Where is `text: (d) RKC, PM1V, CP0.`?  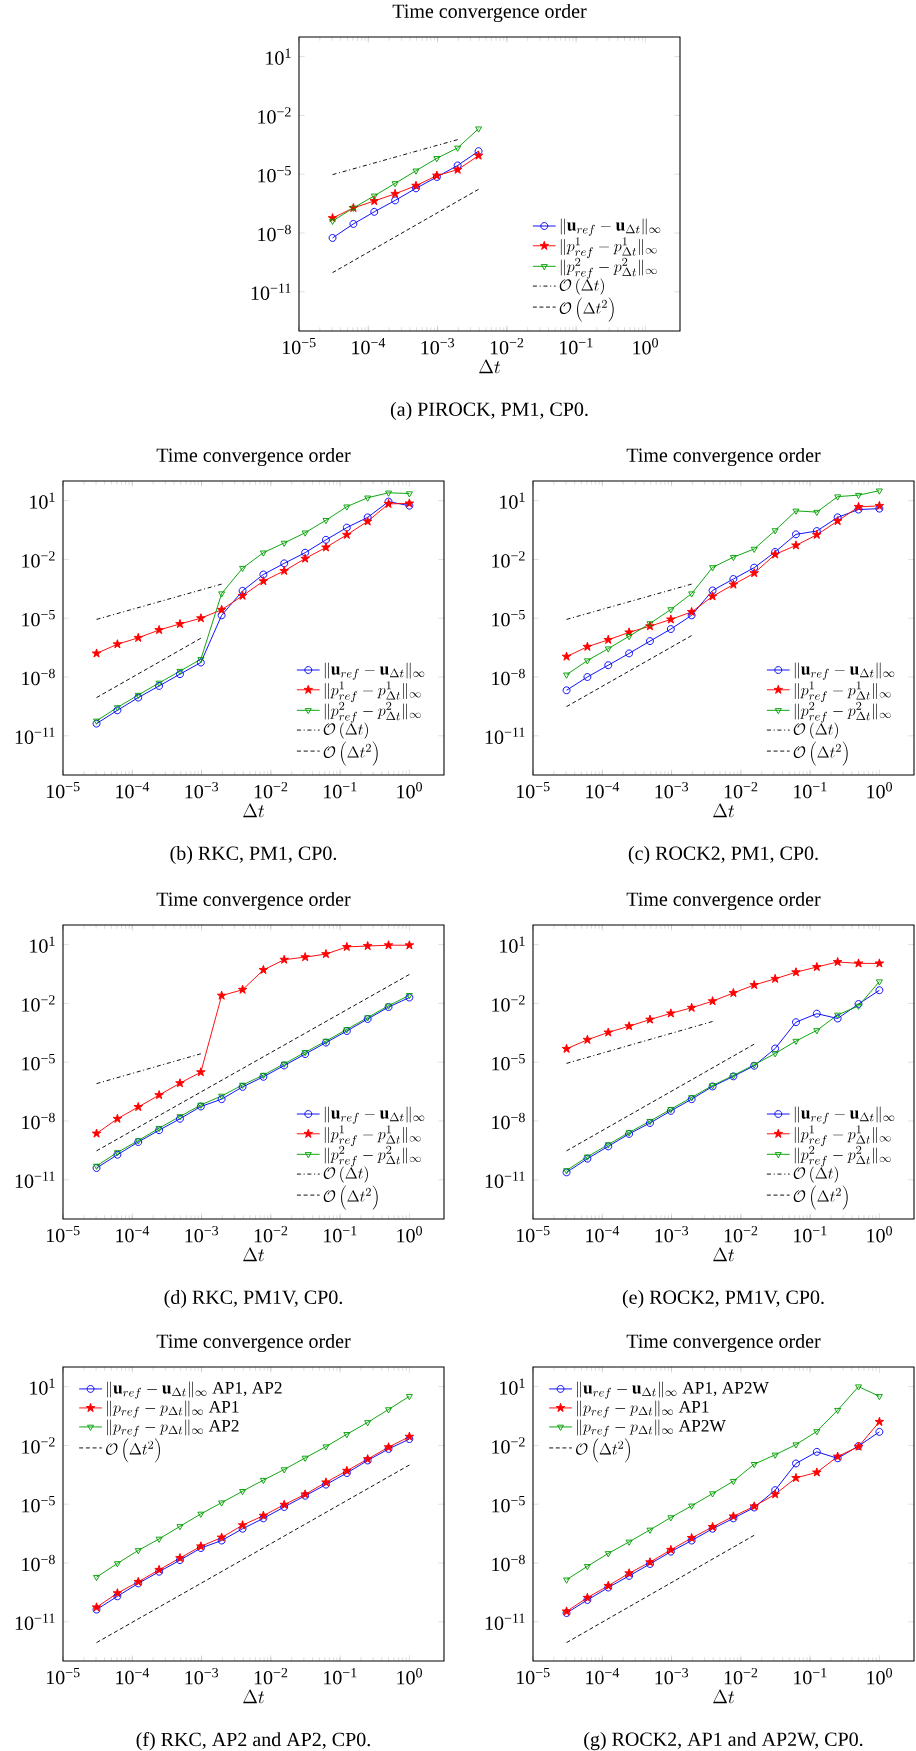
text: (d) RKC, PM1V, CP0. is located at coordinates (253, 1299).